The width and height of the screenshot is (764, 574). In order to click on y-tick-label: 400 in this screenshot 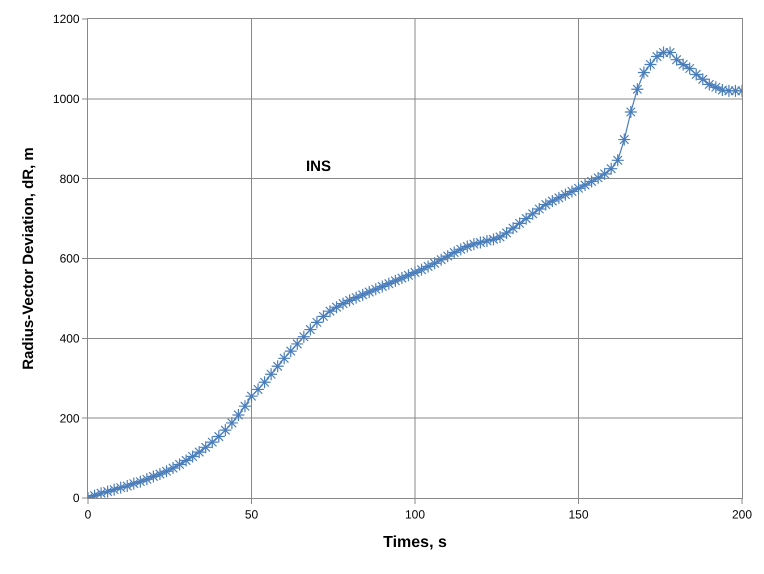, I will do `click(70, 339)`.